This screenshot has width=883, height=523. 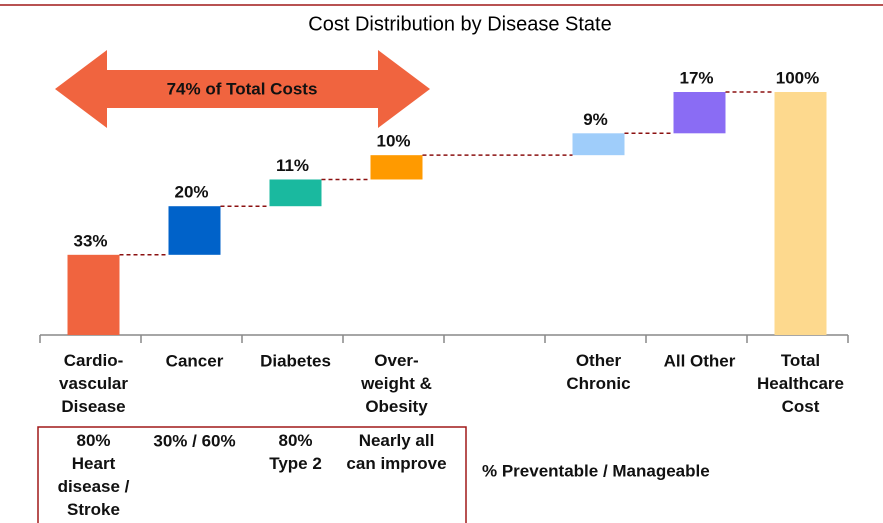 What do you see at coordinates (295, 360) in the screenshot?
I see `x-tick-label: Diabetes` at bounding box center [295, 360].